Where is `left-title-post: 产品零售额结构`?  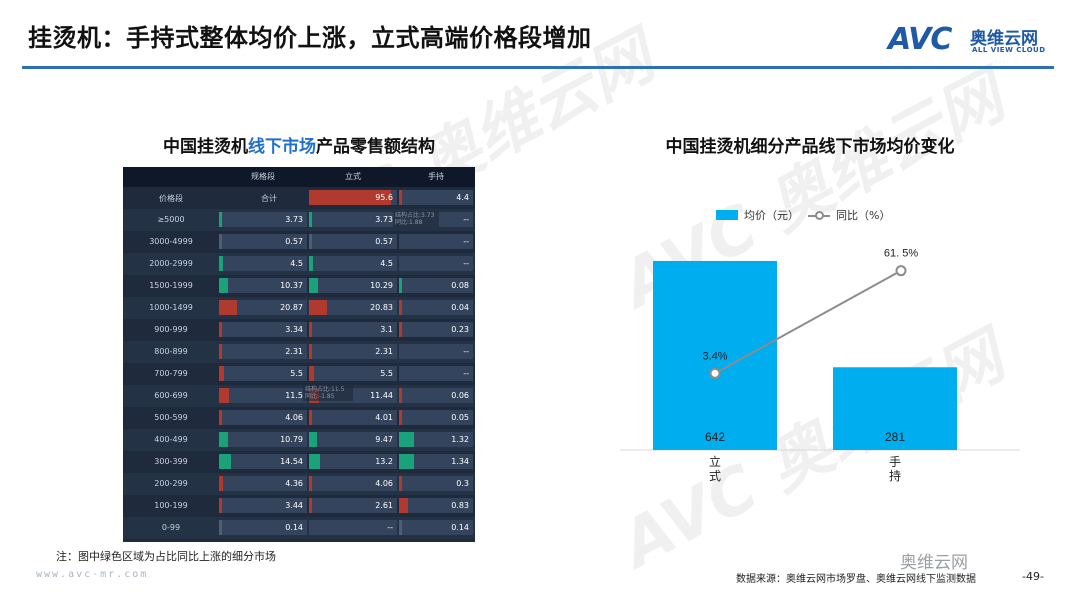 left-title-post: 产品零售额结构 is located at coordinates (375, 147).